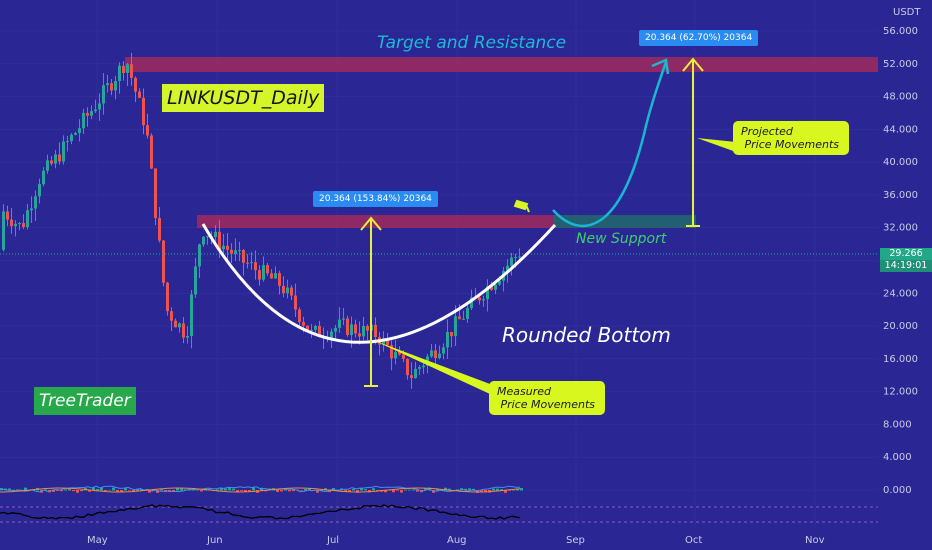 Image resolution: width=932 pixels, height=550 pixels. I want to click on price-tick-label: 24.000, so click(900, 293).